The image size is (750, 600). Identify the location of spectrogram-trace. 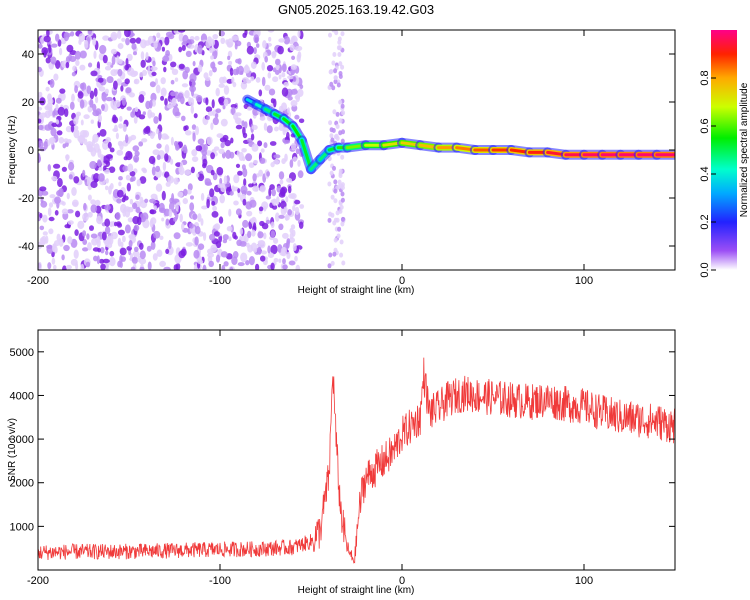
(458, 134).